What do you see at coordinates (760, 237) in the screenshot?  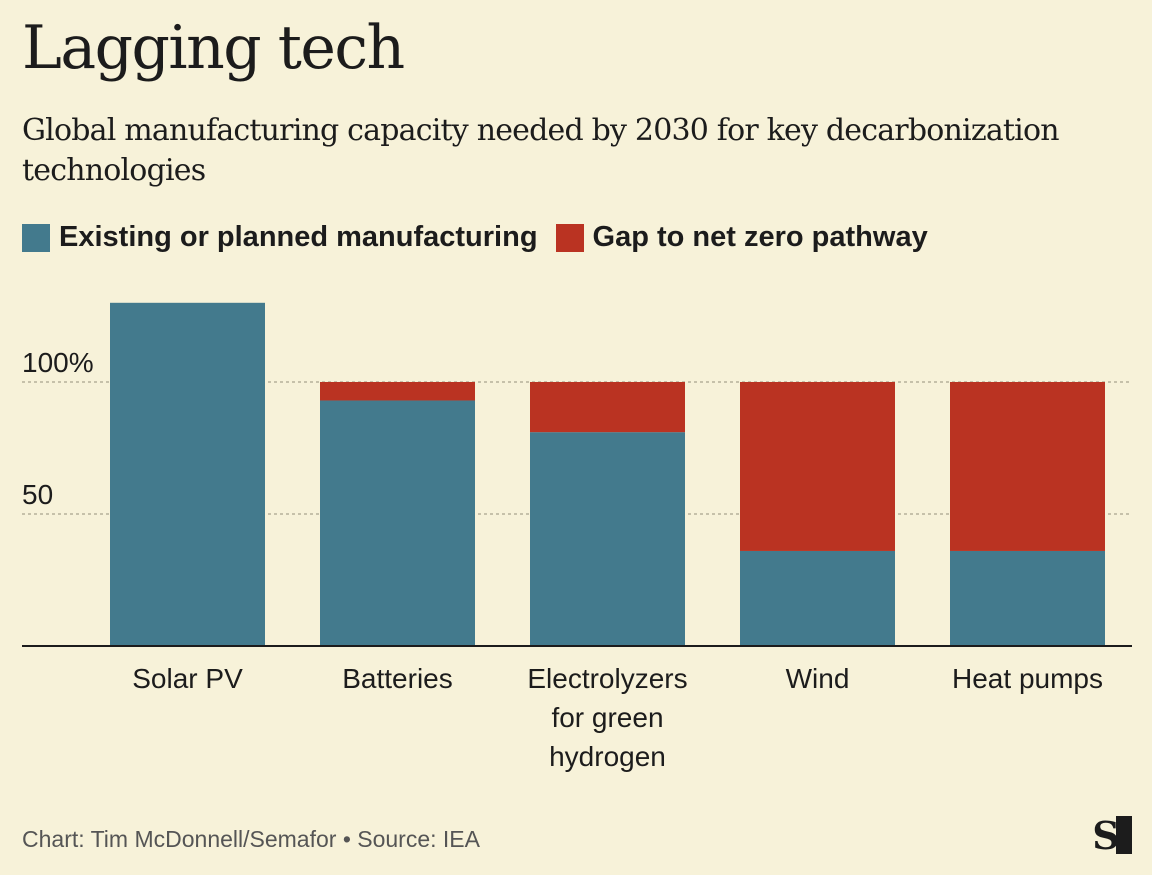 I see `legend-label-gap: Gap to net zero pathway` at bounding box center [760, 237].